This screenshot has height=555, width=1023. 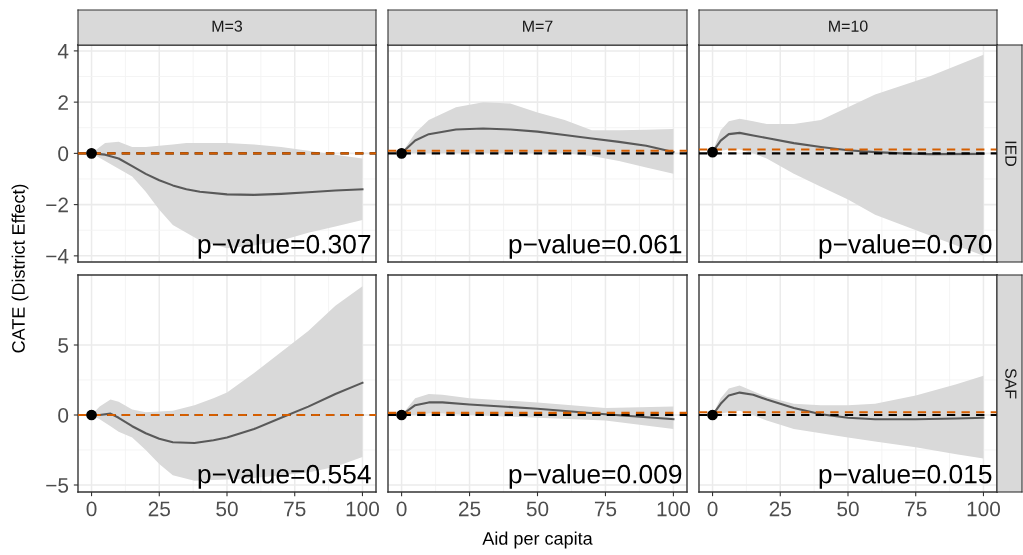 I want to click on y-tick-label: −2, so click(x=57, y=205).